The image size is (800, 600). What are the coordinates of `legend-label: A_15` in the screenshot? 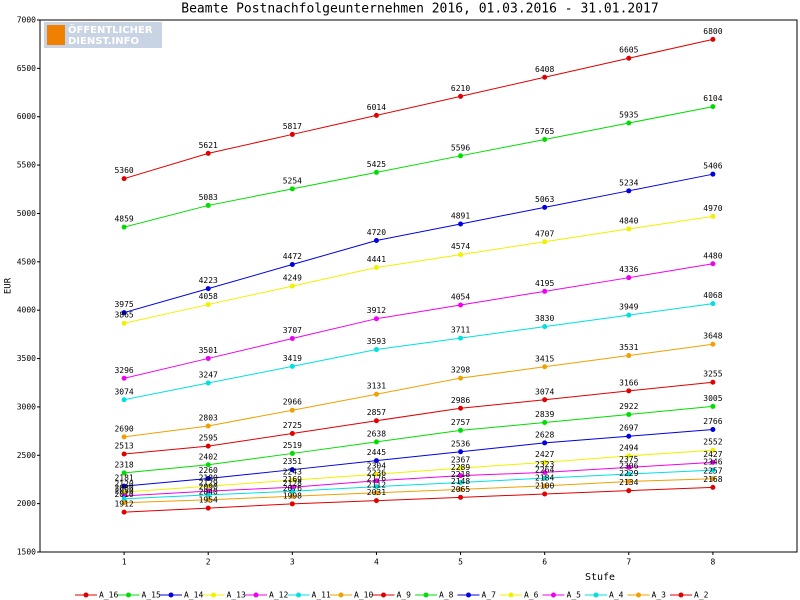 It's located at (151, 595).